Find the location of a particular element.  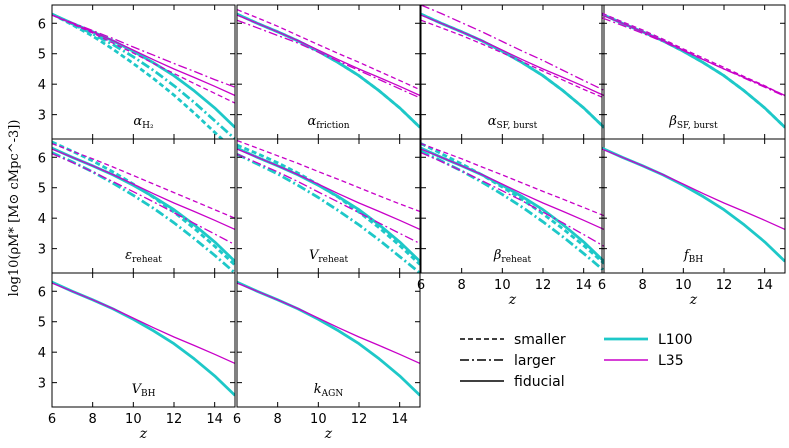

panel-label: αSF, burst is located at coordinates (513, 122).